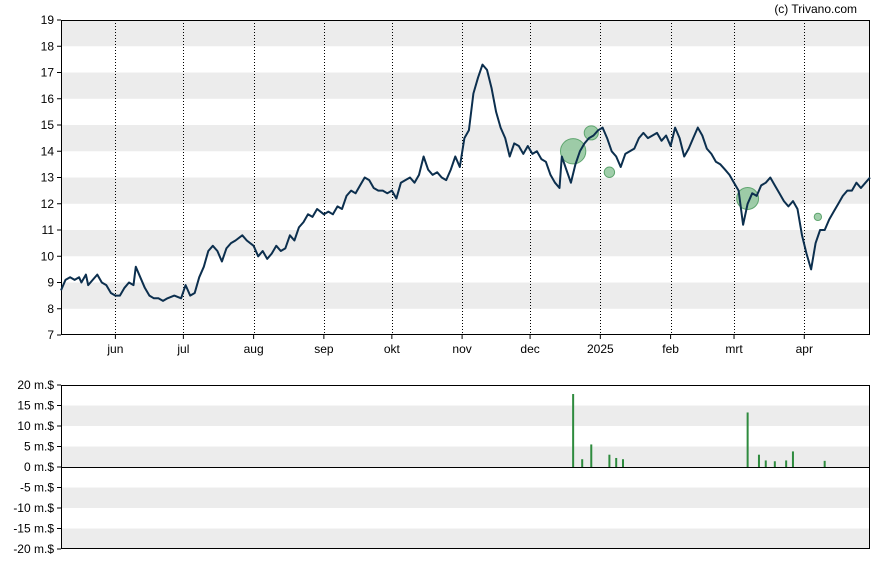 The height and width of the screenshot is (565, 888). I want to click on y-tick-label: 12, so click(48, 204).